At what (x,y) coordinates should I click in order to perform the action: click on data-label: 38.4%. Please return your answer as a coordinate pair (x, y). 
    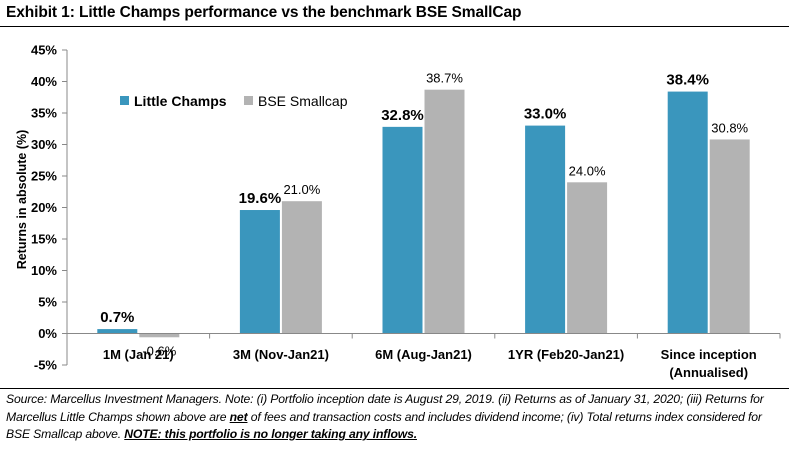
    Looking at the image, I should click on (687, 80).